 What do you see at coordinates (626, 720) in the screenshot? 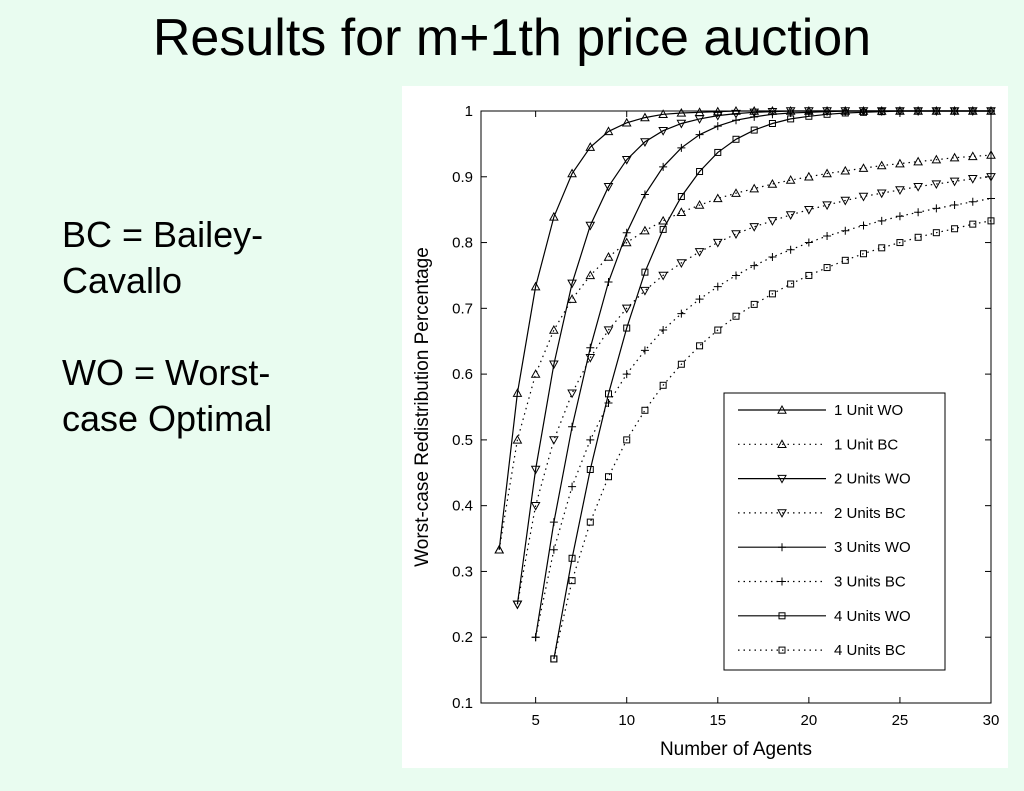
I see `x-tick-label: 10` at bounding box center [626, 720].